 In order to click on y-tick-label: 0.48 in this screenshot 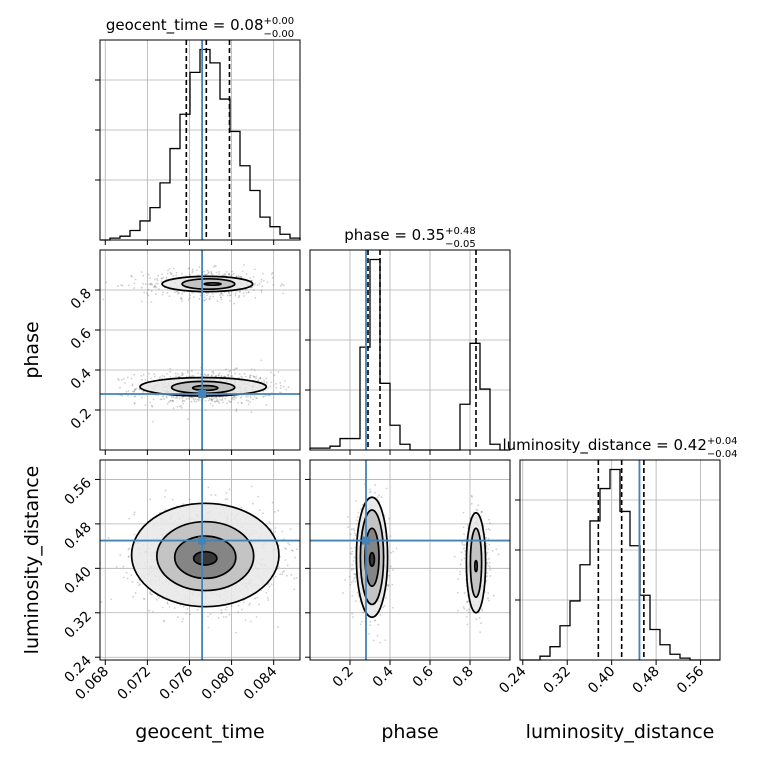, I will do `click(77, 535)`.